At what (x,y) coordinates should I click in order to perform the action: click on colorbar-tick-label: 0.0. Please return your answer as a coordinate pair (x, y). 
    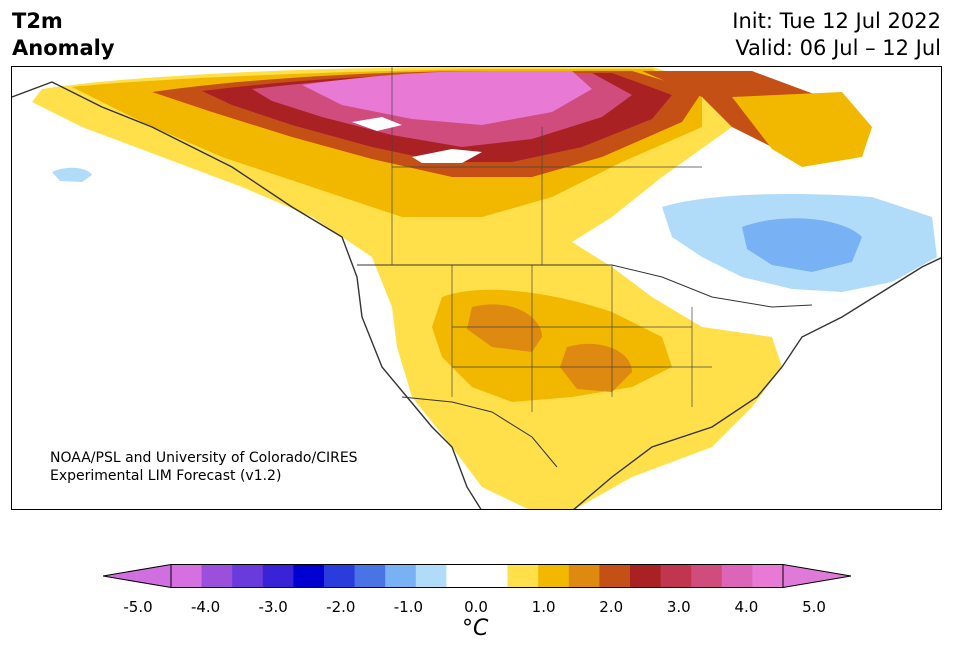
    Looking at the image, I should click on (476, 607).